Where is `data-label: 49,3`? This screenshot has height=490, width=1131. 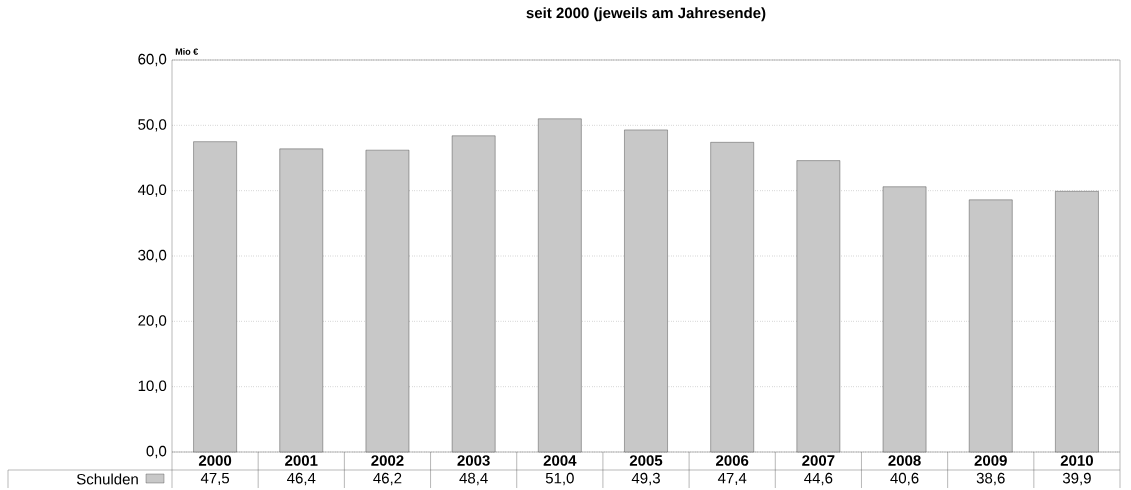
data-label: 49,3 is located at coordinates (645, 479).